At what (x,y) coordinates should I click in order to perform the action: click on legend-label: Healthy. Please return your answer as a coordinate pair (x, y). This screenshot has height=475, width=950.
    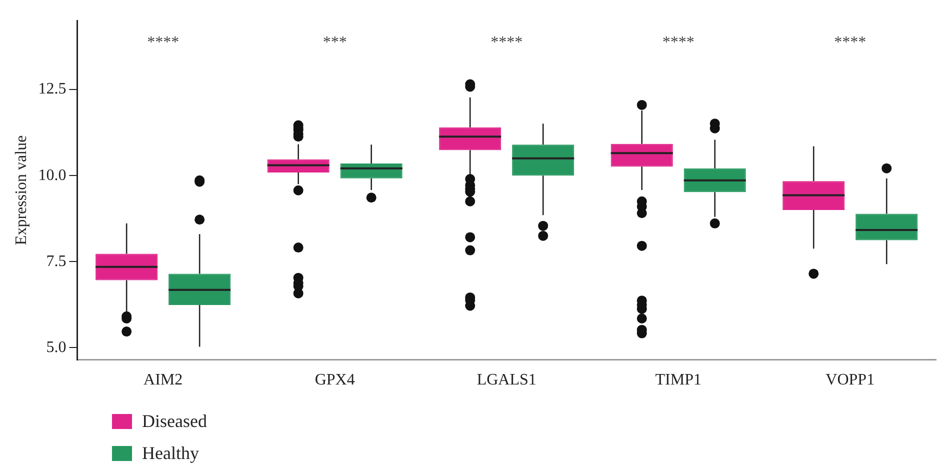
    Looking at the image, I should click on (170, 453).